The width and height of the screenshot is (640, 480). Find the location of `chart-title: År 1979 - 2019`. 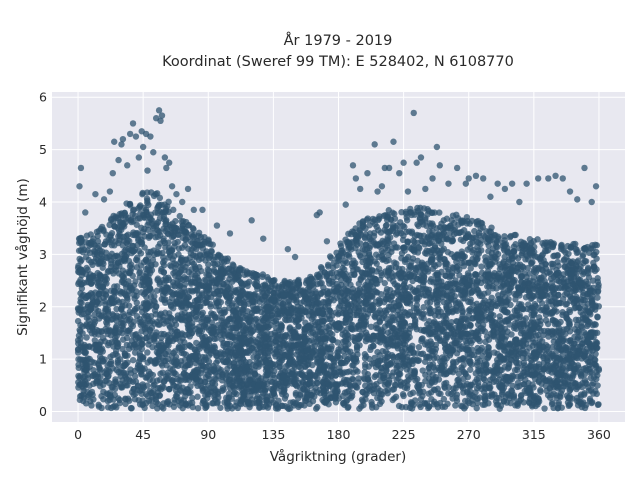

chart-title: År 1979 - 2019 is located at coordinates (338, 40).